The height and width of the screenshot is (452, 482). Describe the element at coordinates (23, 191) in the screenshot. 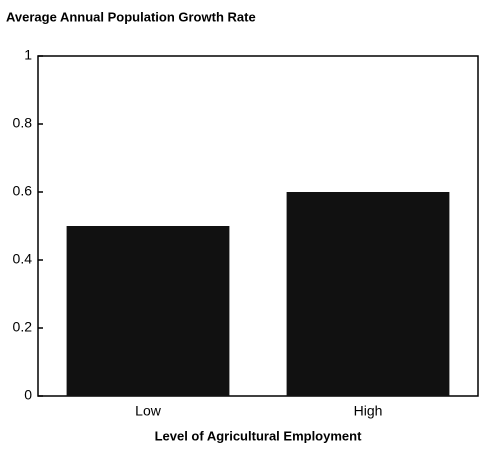

I see `y-tick-label: 0.6` at that location.